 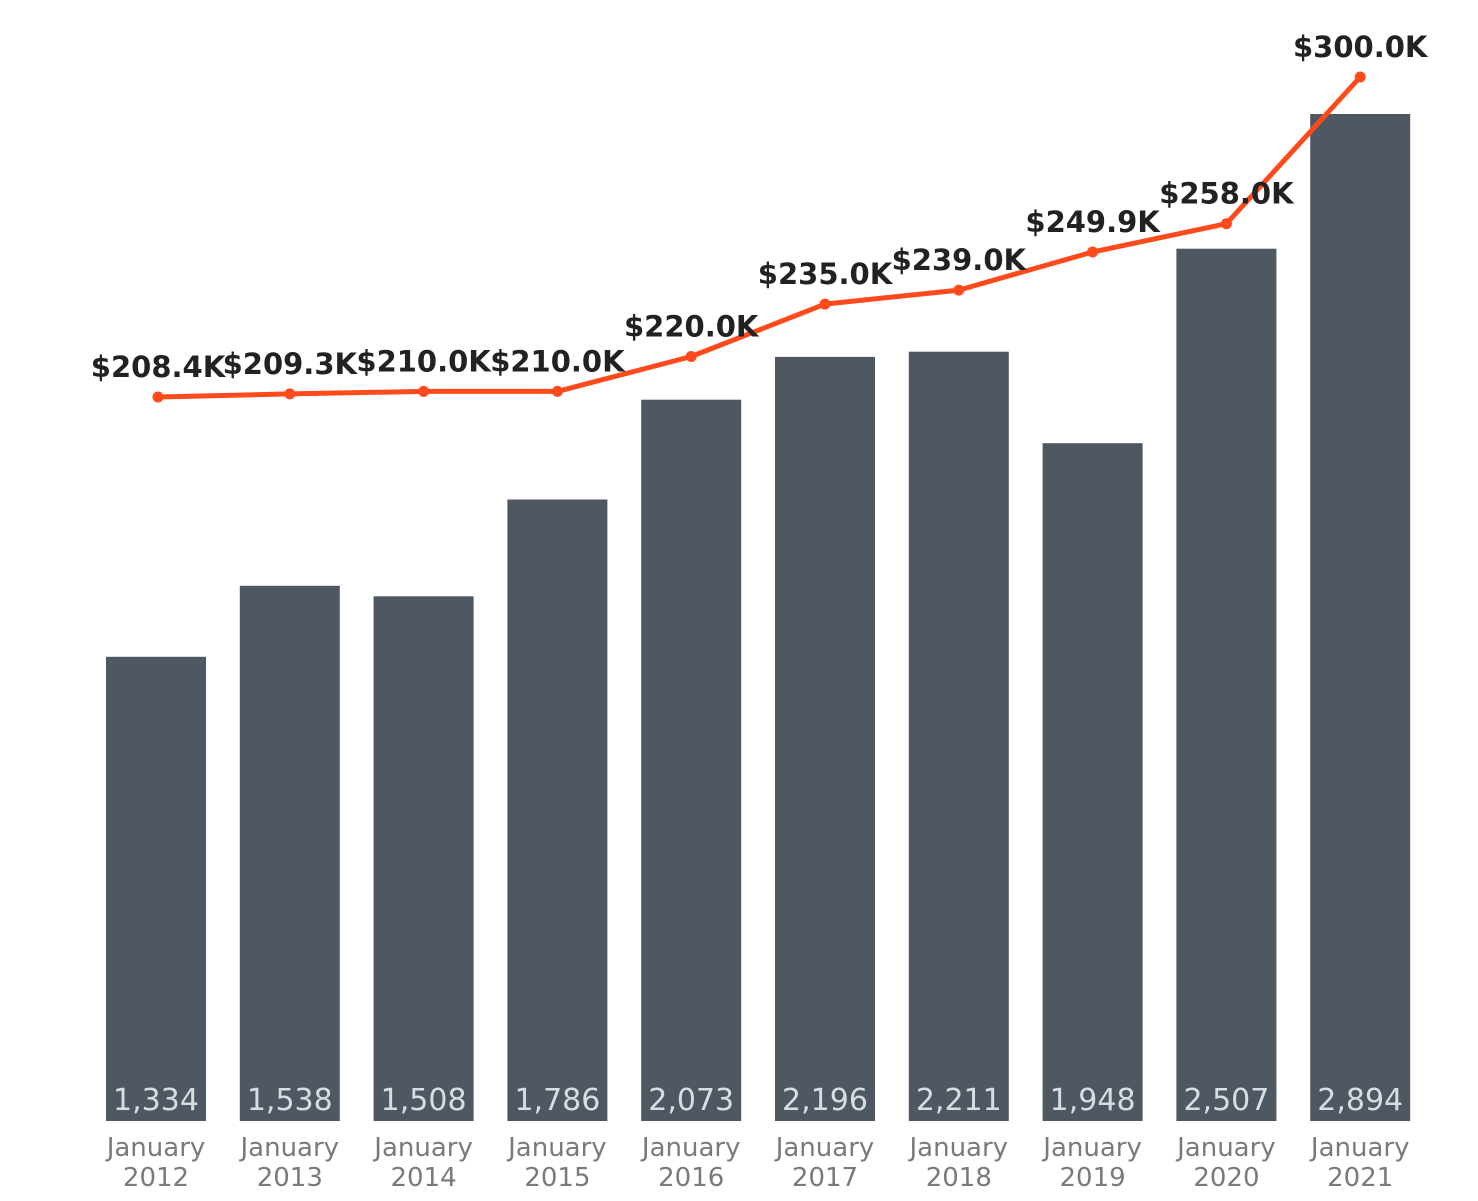 I want to click on price-point-2016, so click(x=691, y=356).